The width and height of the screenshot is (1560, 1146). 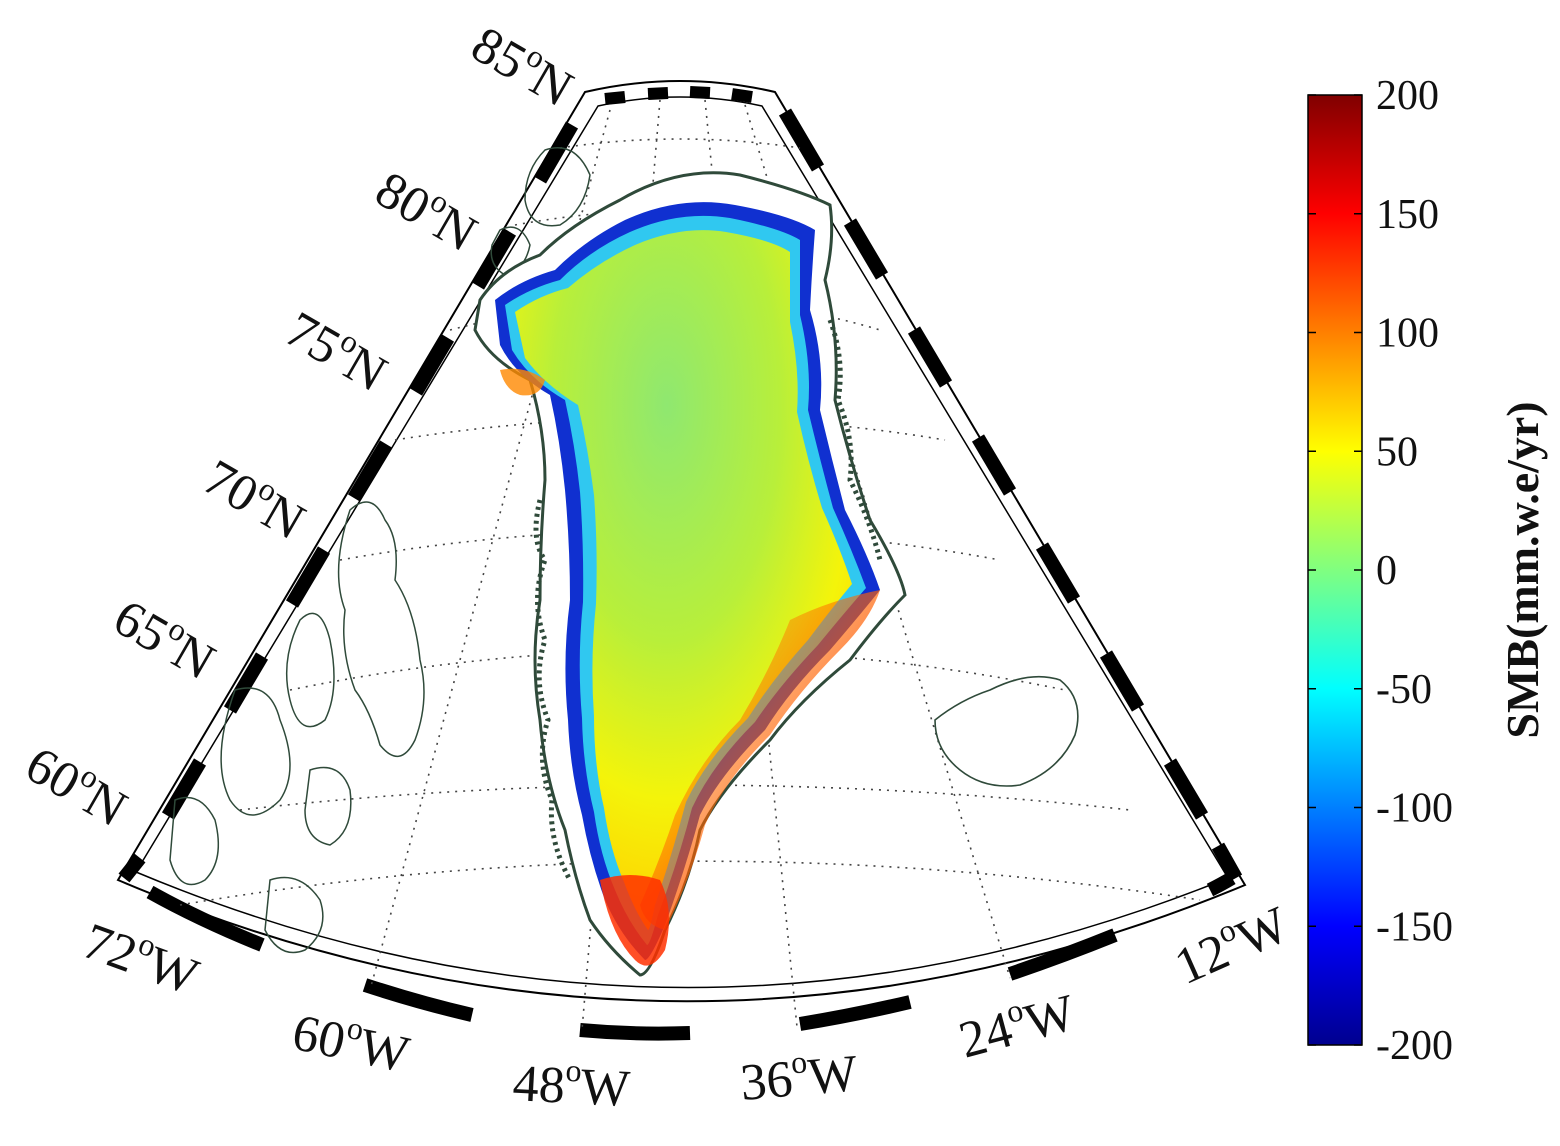 I want to click on frame-top-segments, so click(x=678, y=95).